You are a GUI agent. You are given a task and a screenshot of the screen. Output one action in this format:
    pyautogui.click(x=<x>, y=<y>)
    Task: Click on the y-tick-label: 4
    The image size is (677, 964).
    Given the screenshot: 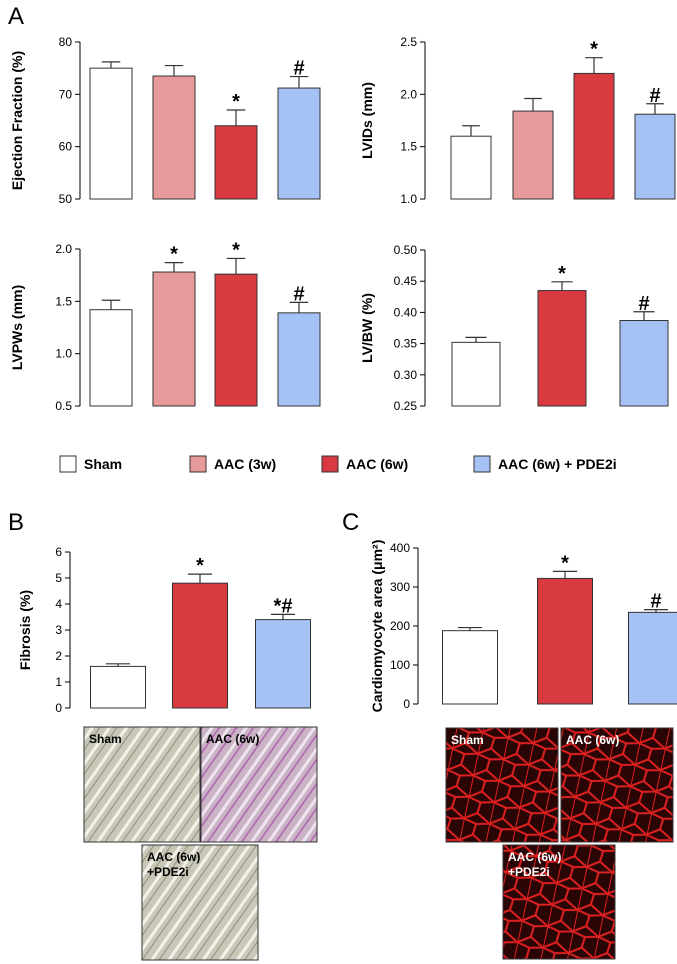 What is the action you would take?
    pyautogui.click(x=58, y=604)
    